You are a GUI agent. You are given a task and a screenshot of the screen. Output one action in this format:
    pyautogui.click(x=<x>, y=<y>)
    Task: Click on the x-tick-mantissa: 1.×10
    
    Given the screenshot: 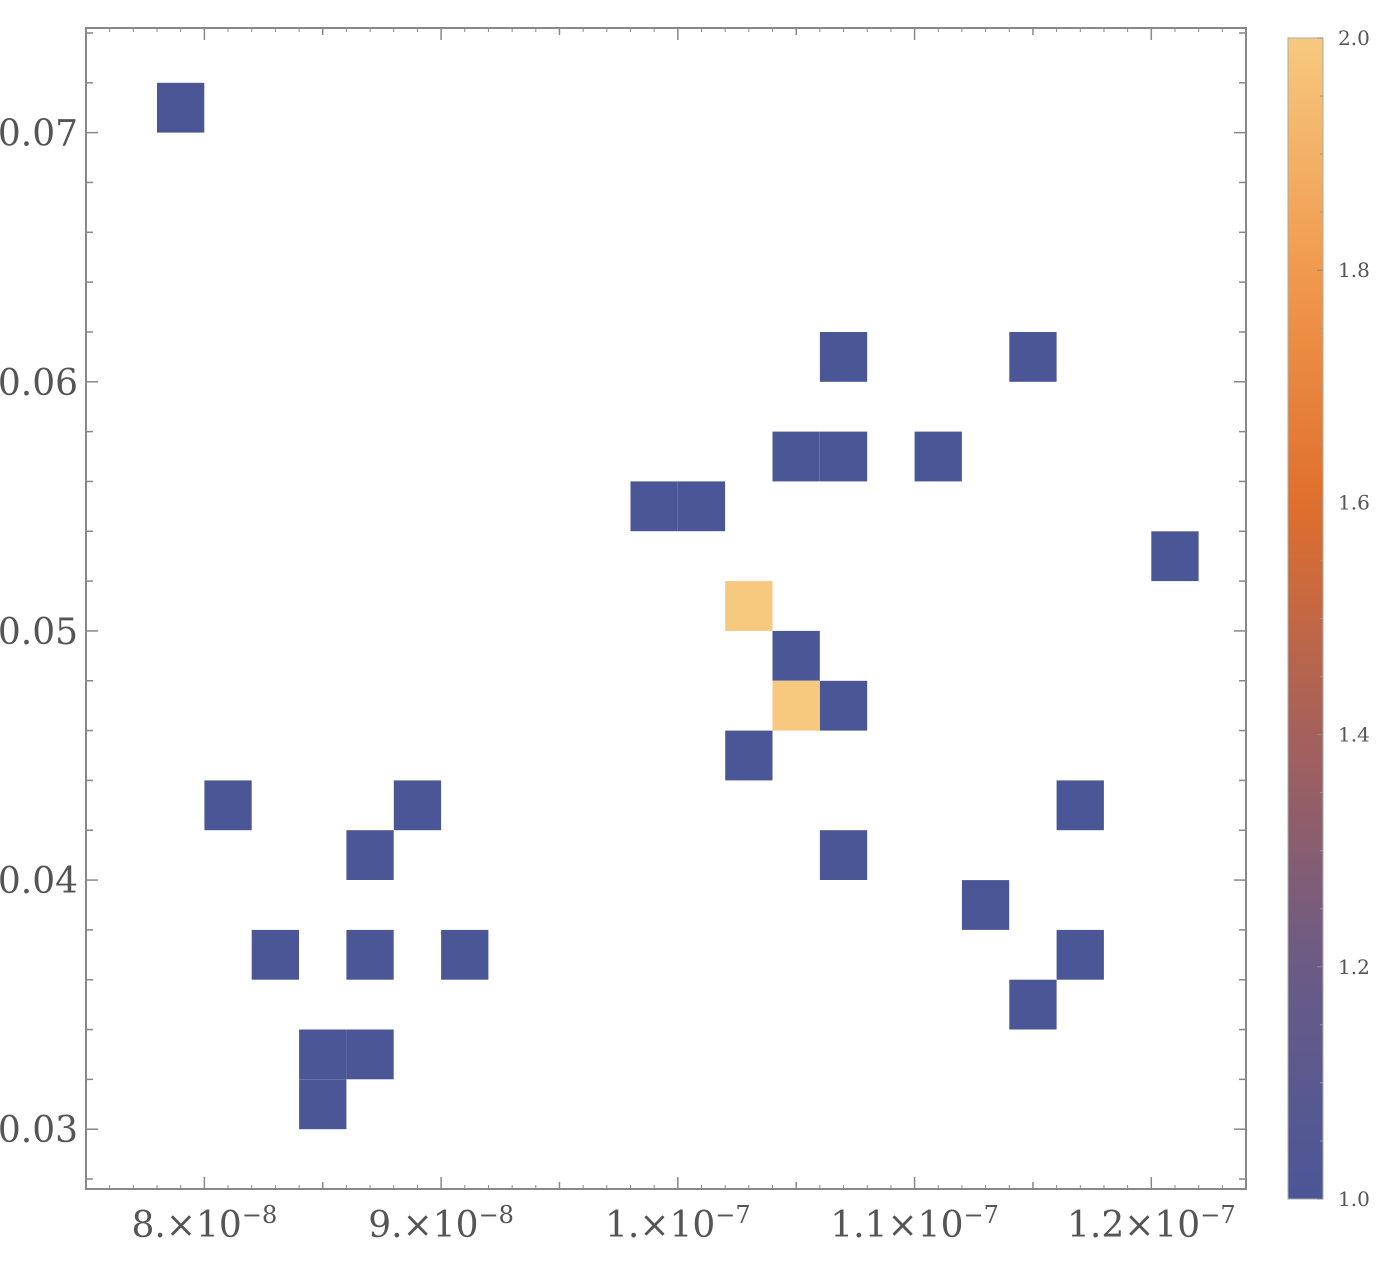 What is the action you would take?
    pyautogui.click(x=660, y=1225)
    